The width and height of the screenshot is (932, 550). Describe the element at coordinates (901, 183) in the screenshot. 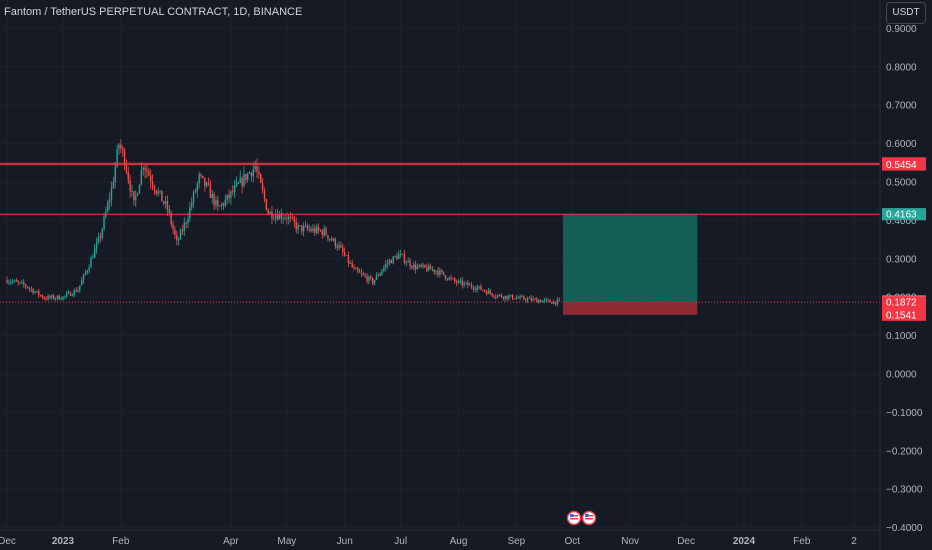

I see `price-tick-label: 0.5000` at that location.